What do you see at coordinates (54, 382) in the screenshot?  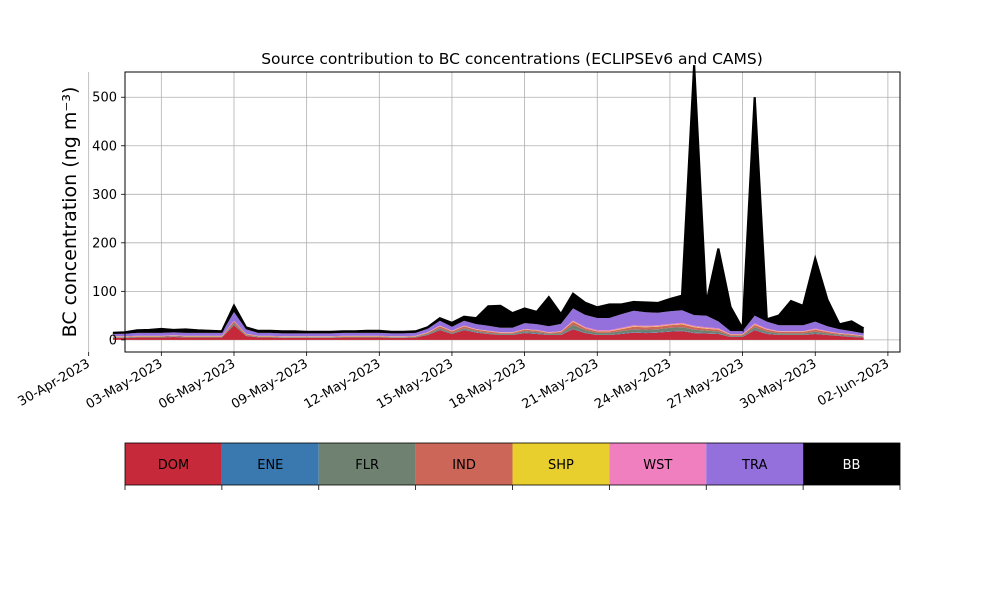 I see `x-tick-label: 30-Apr-2023` at bounding box center [54, 382].